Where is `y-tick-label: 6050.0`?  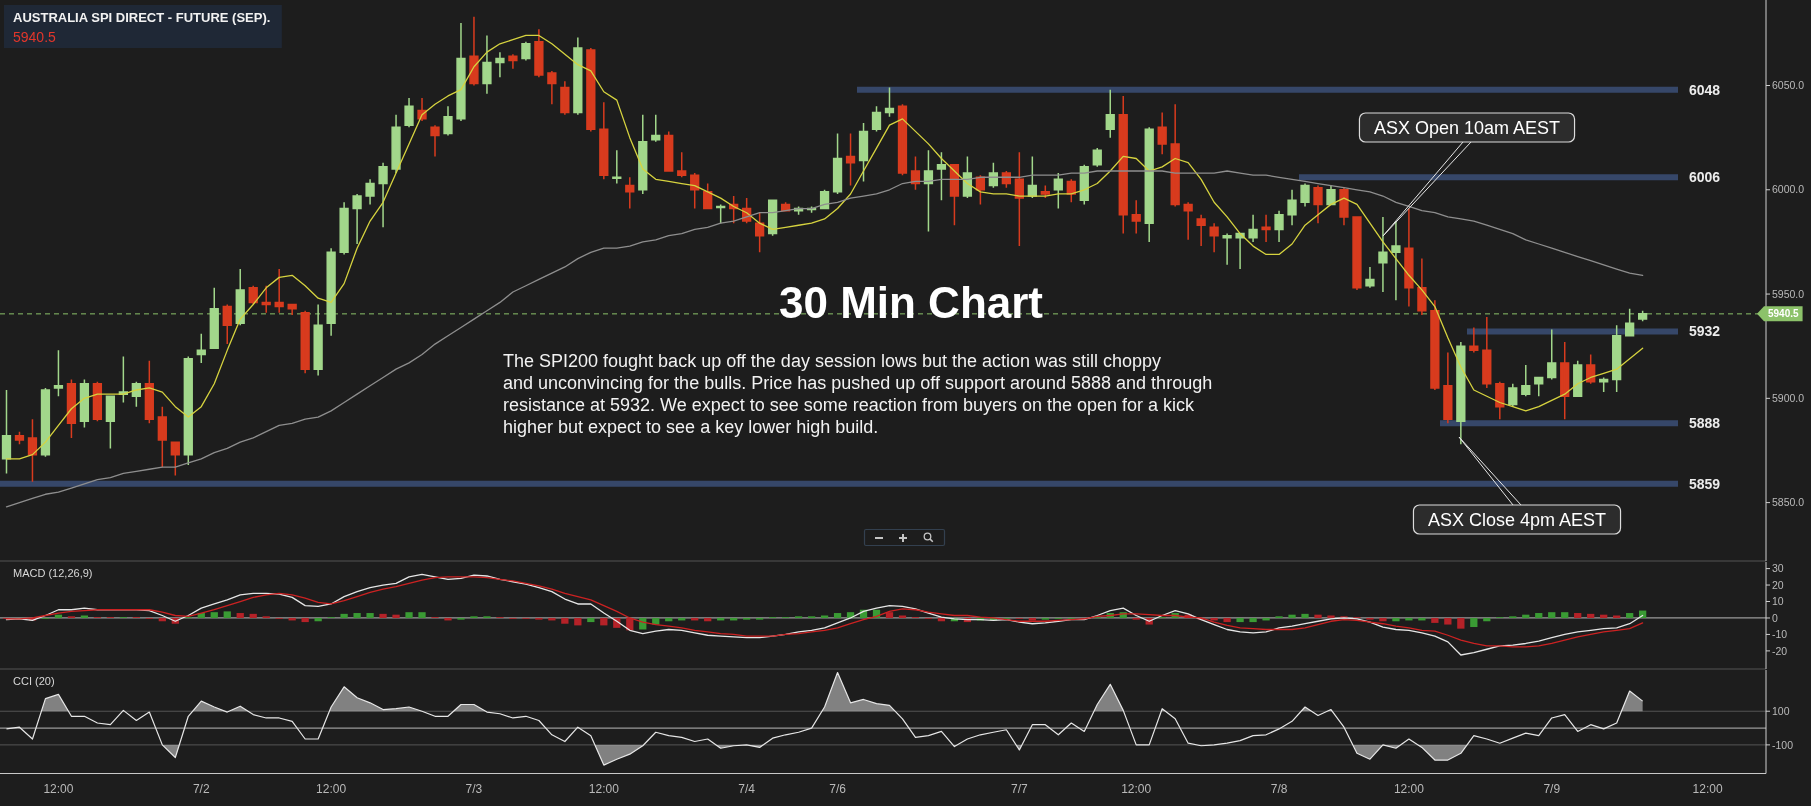
y-tick-label: 6050.0 is located at coordinates (1788, 85).